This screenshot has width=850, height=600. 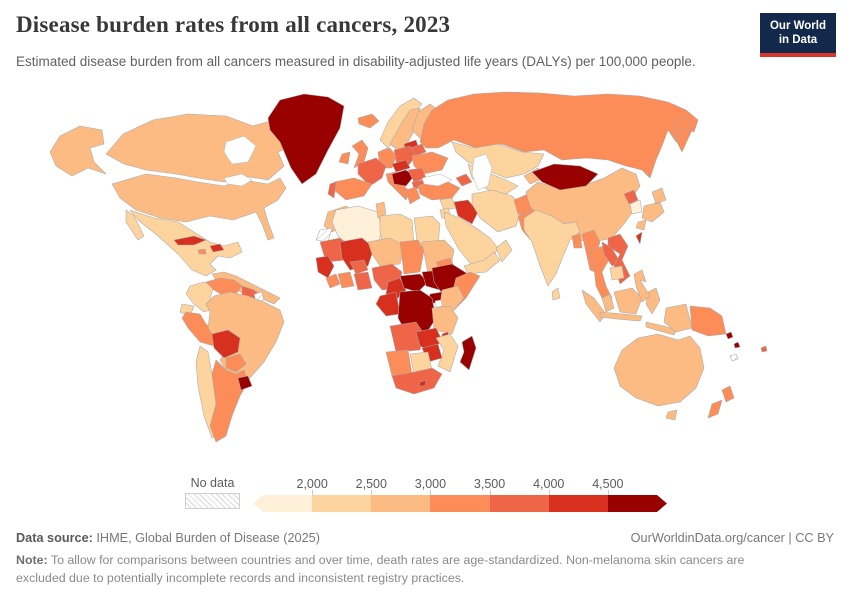 What do you see at coordinates (619, 259) in the screenshot?
I see `country-vietnam` at bounding box center [619, 259].